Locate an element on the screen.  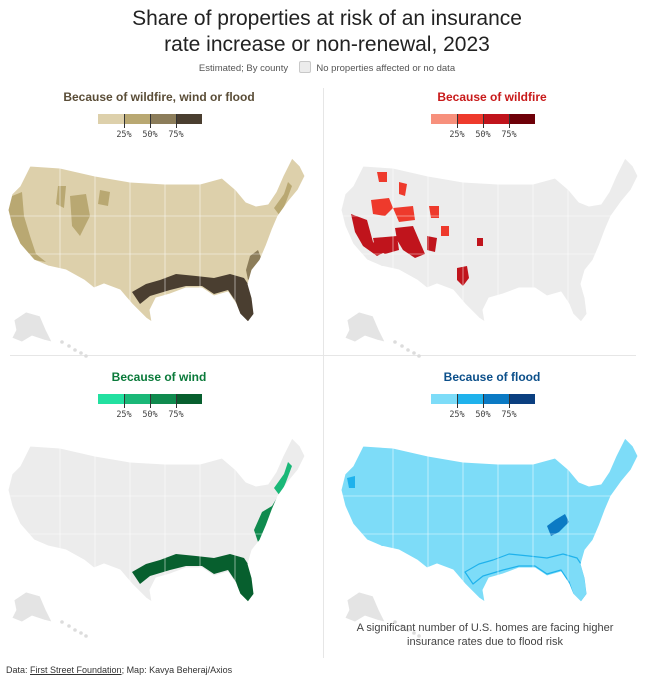
vertical-divider is located at coordinates (323, 373).